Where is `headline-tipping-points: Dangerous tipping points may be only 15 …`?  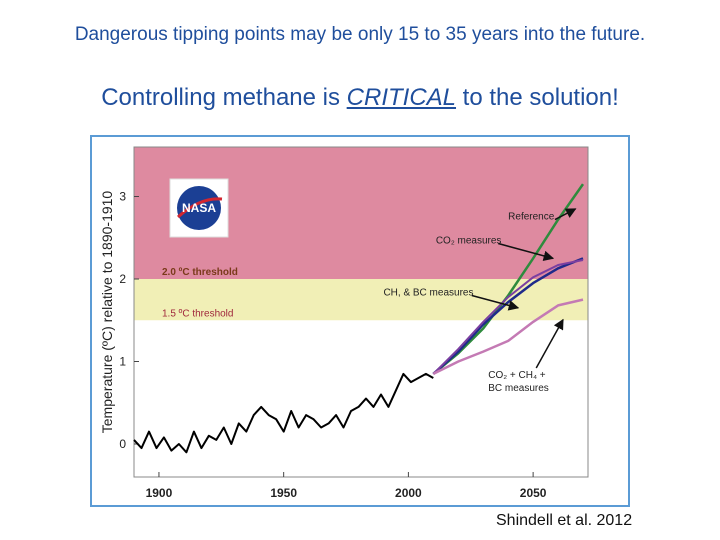 headline-tipping-points: Dangerous tipping points may be only 15 … is located at coordinates (360, 35).